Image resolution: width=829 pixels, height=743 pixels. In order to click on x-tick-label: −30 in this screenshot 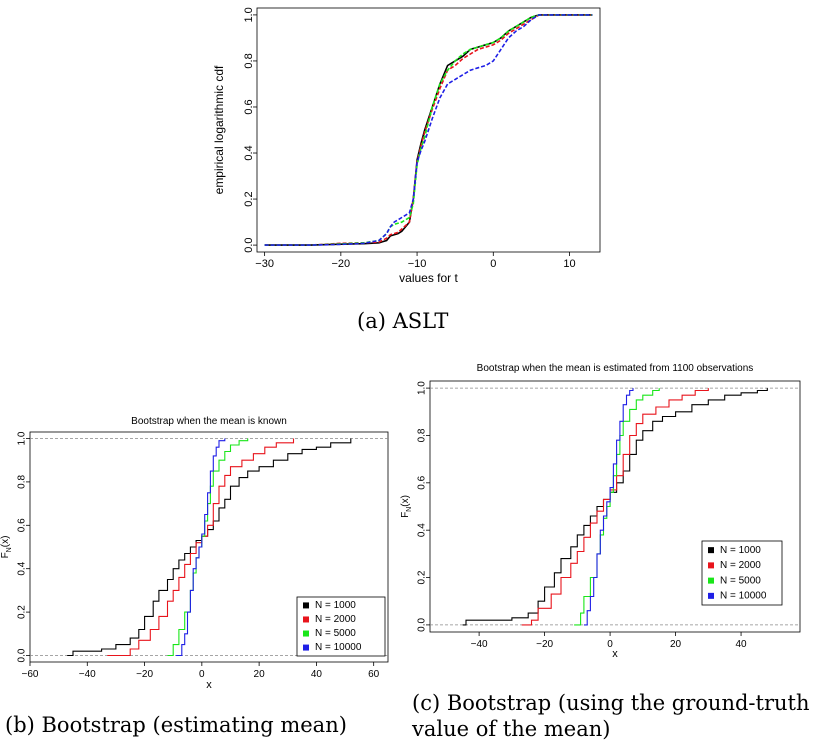, I will do `click(264, 264)`.